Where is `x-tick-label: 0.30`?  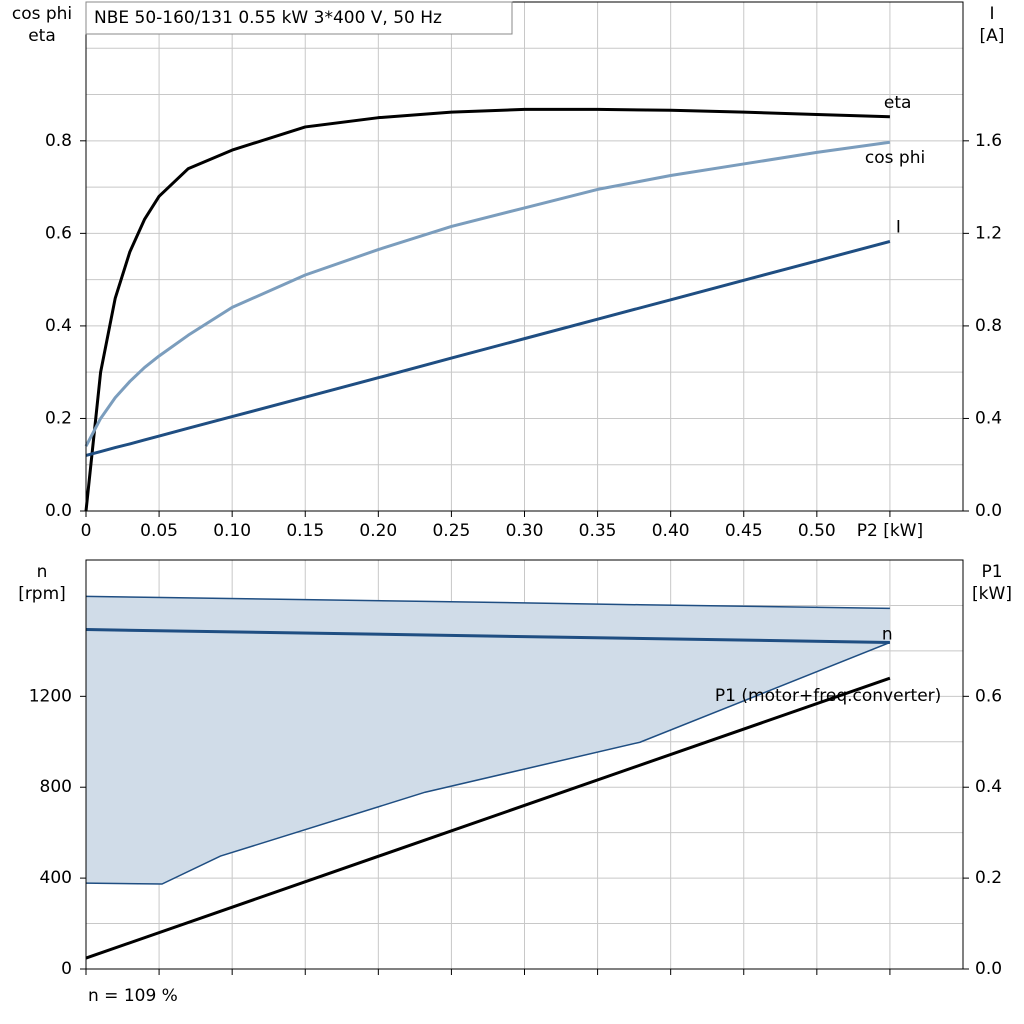 x-tick-label: 0.30 is located at coordinates (525, 531).